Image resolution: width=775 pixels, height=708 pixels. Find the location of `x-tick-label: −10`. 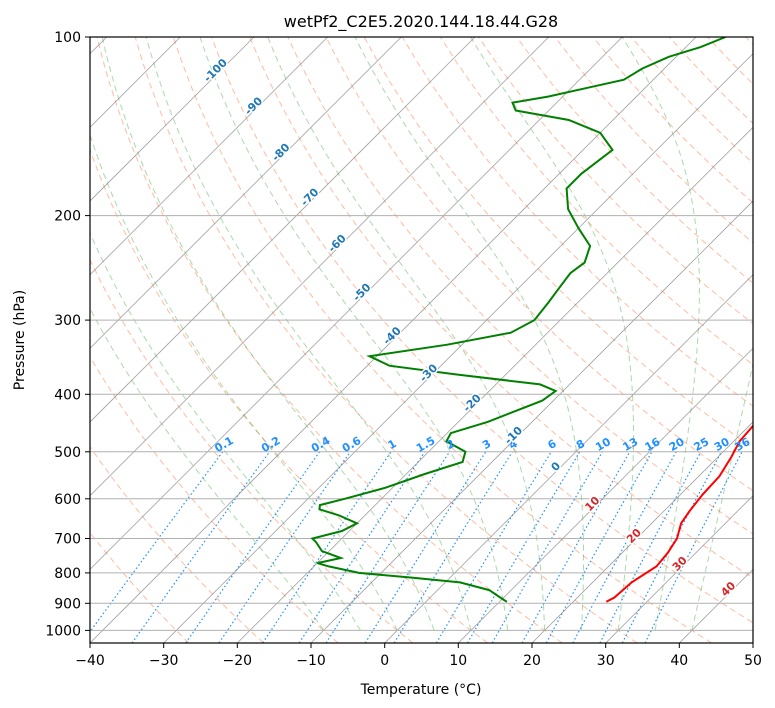

x-tick-label: −10 is located at coordinates (311, 661).